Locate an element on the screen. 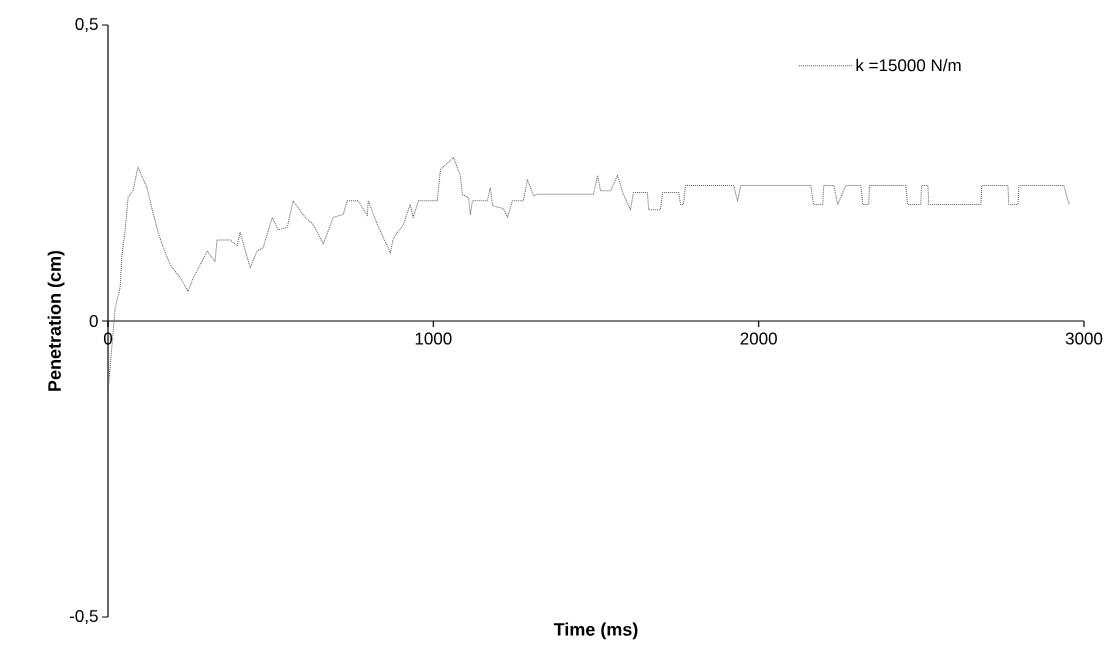 The width and height of the screenshot is (1117, 657). x-tick-label: 1000 is located at coordinates (433, 338).